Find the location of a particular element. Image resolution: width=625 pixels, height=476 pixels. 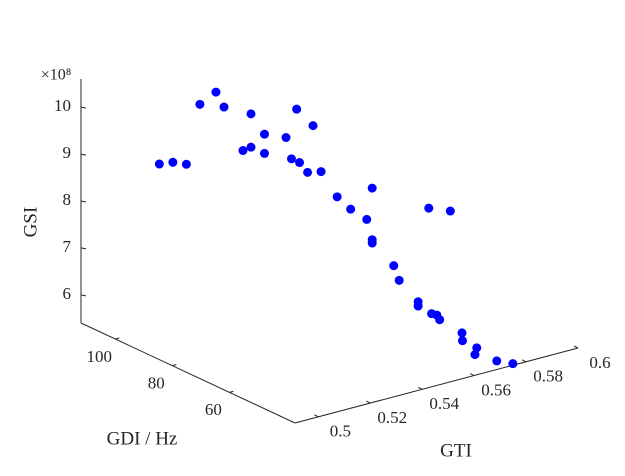

x-tick-label: 0.5 is located at coordinates (340, 431).